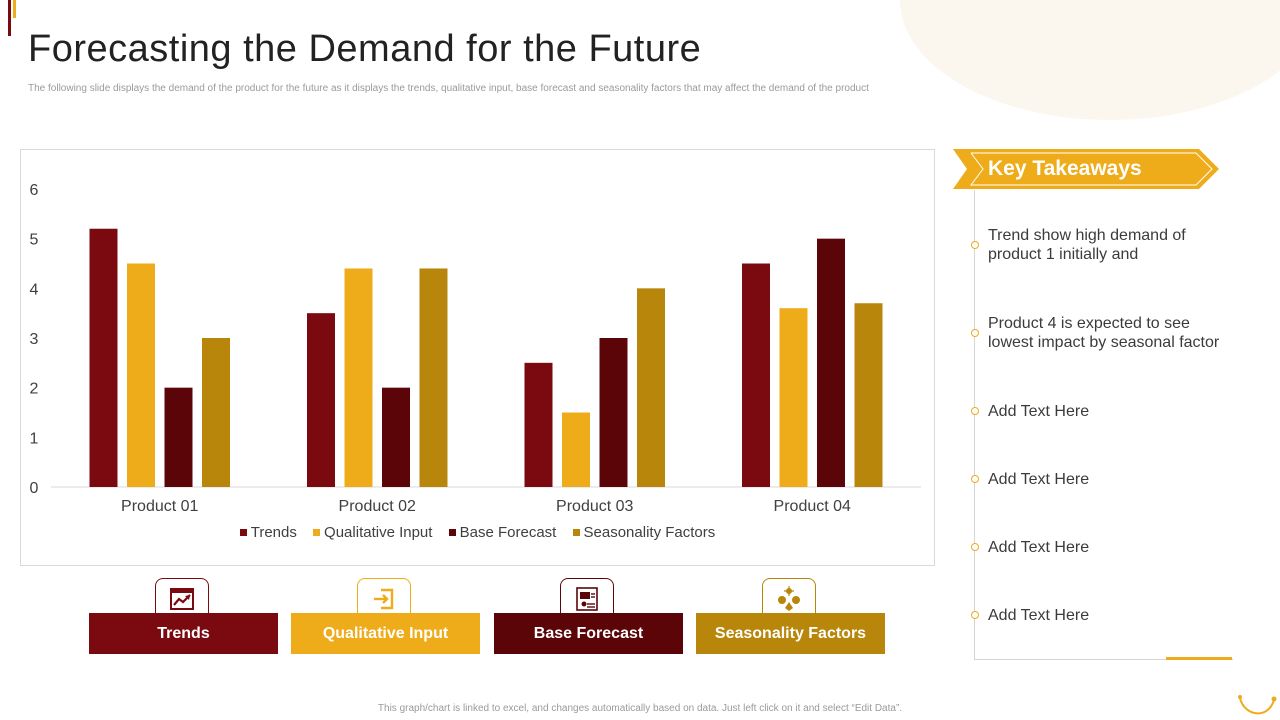  I want to click on decorative-corner-shape, so click(1090, 60).